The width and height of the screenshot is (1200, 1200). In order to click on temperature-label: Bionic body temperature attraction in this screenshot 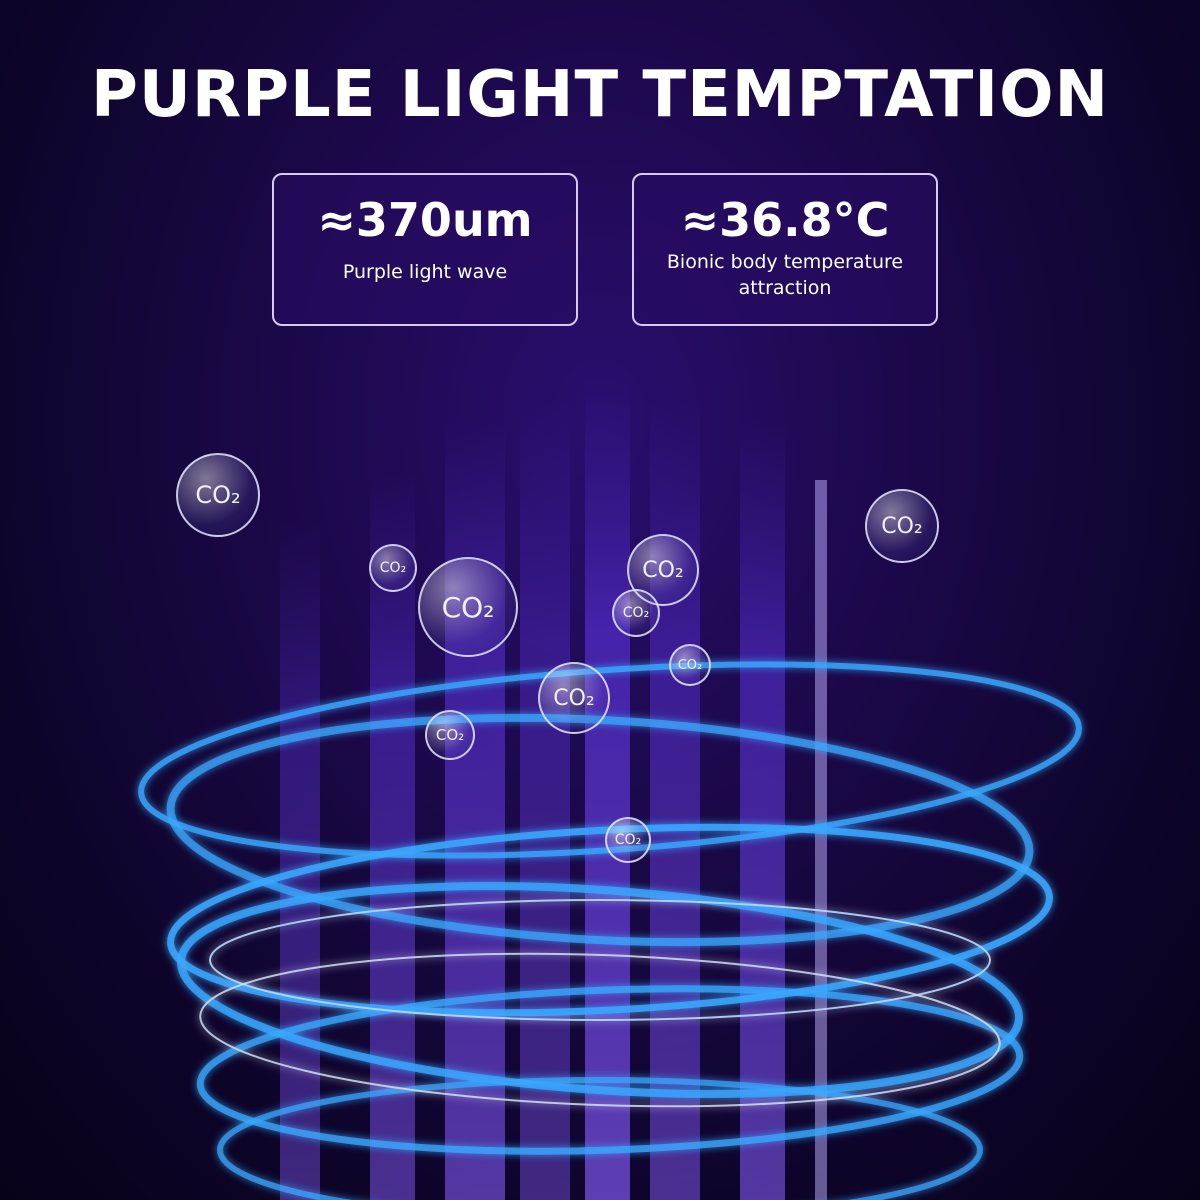, I will do `click(785, 275)`.